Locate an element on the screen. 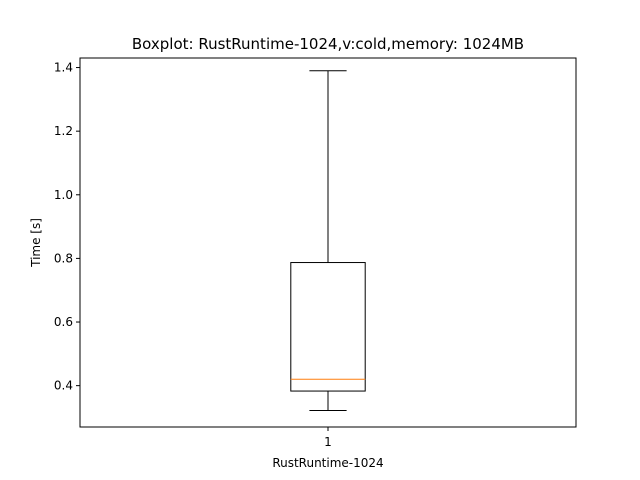 This screenshot has width=640, height=480. y-axis-label: Time [s] is located at coordinates (36, 243).